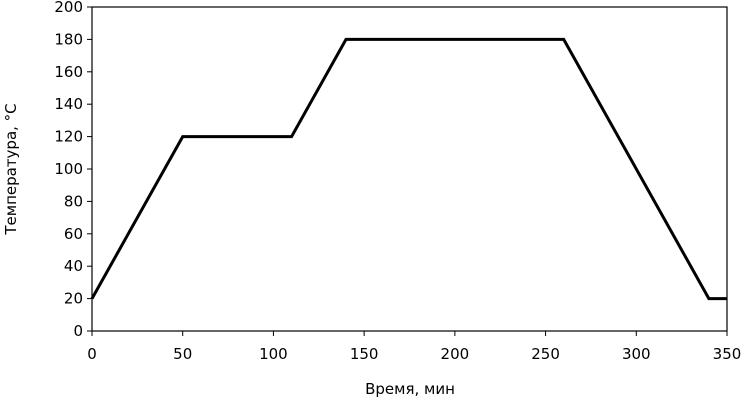 This screenshot has height=404, width=744. Describe the element at coordinates (727, 354) in the screenshot. I see `x-tick-label: 350` at that location.